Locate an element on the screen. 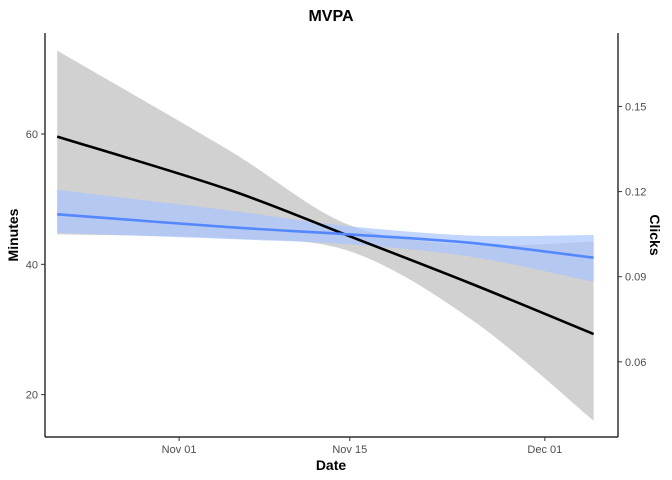 This screenshot has height=480, width=672. x-tick-label: Dec 01 is located at coordinates (544, 450).